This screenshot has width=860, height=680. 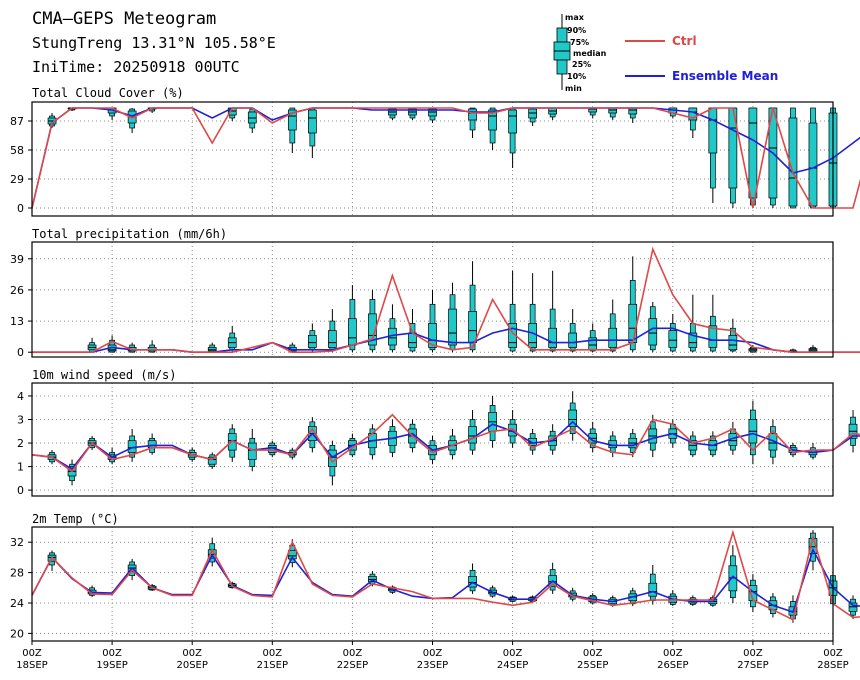 I want to click on legend-mean-label: Ensemble Mean, so click(x=725, y=76).